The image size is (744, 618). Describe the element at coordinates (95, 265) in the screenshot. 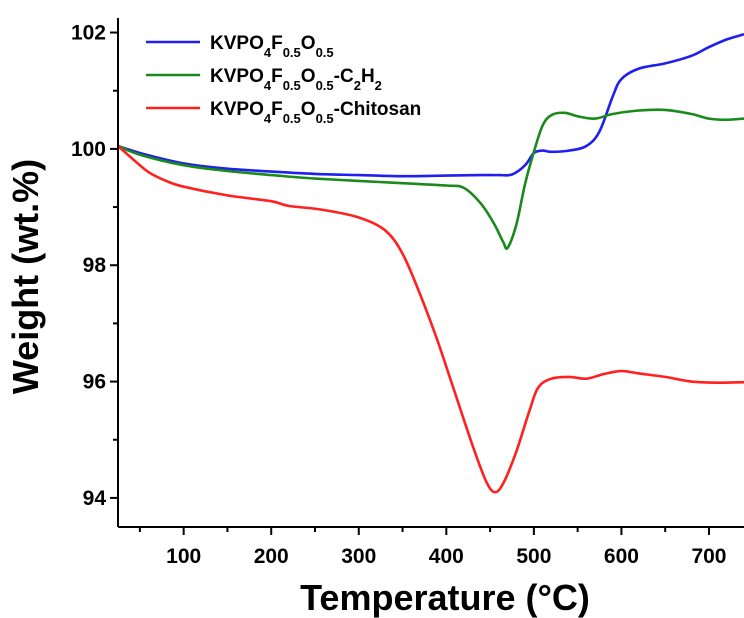

I see `y-tick-label: 98` at that location.